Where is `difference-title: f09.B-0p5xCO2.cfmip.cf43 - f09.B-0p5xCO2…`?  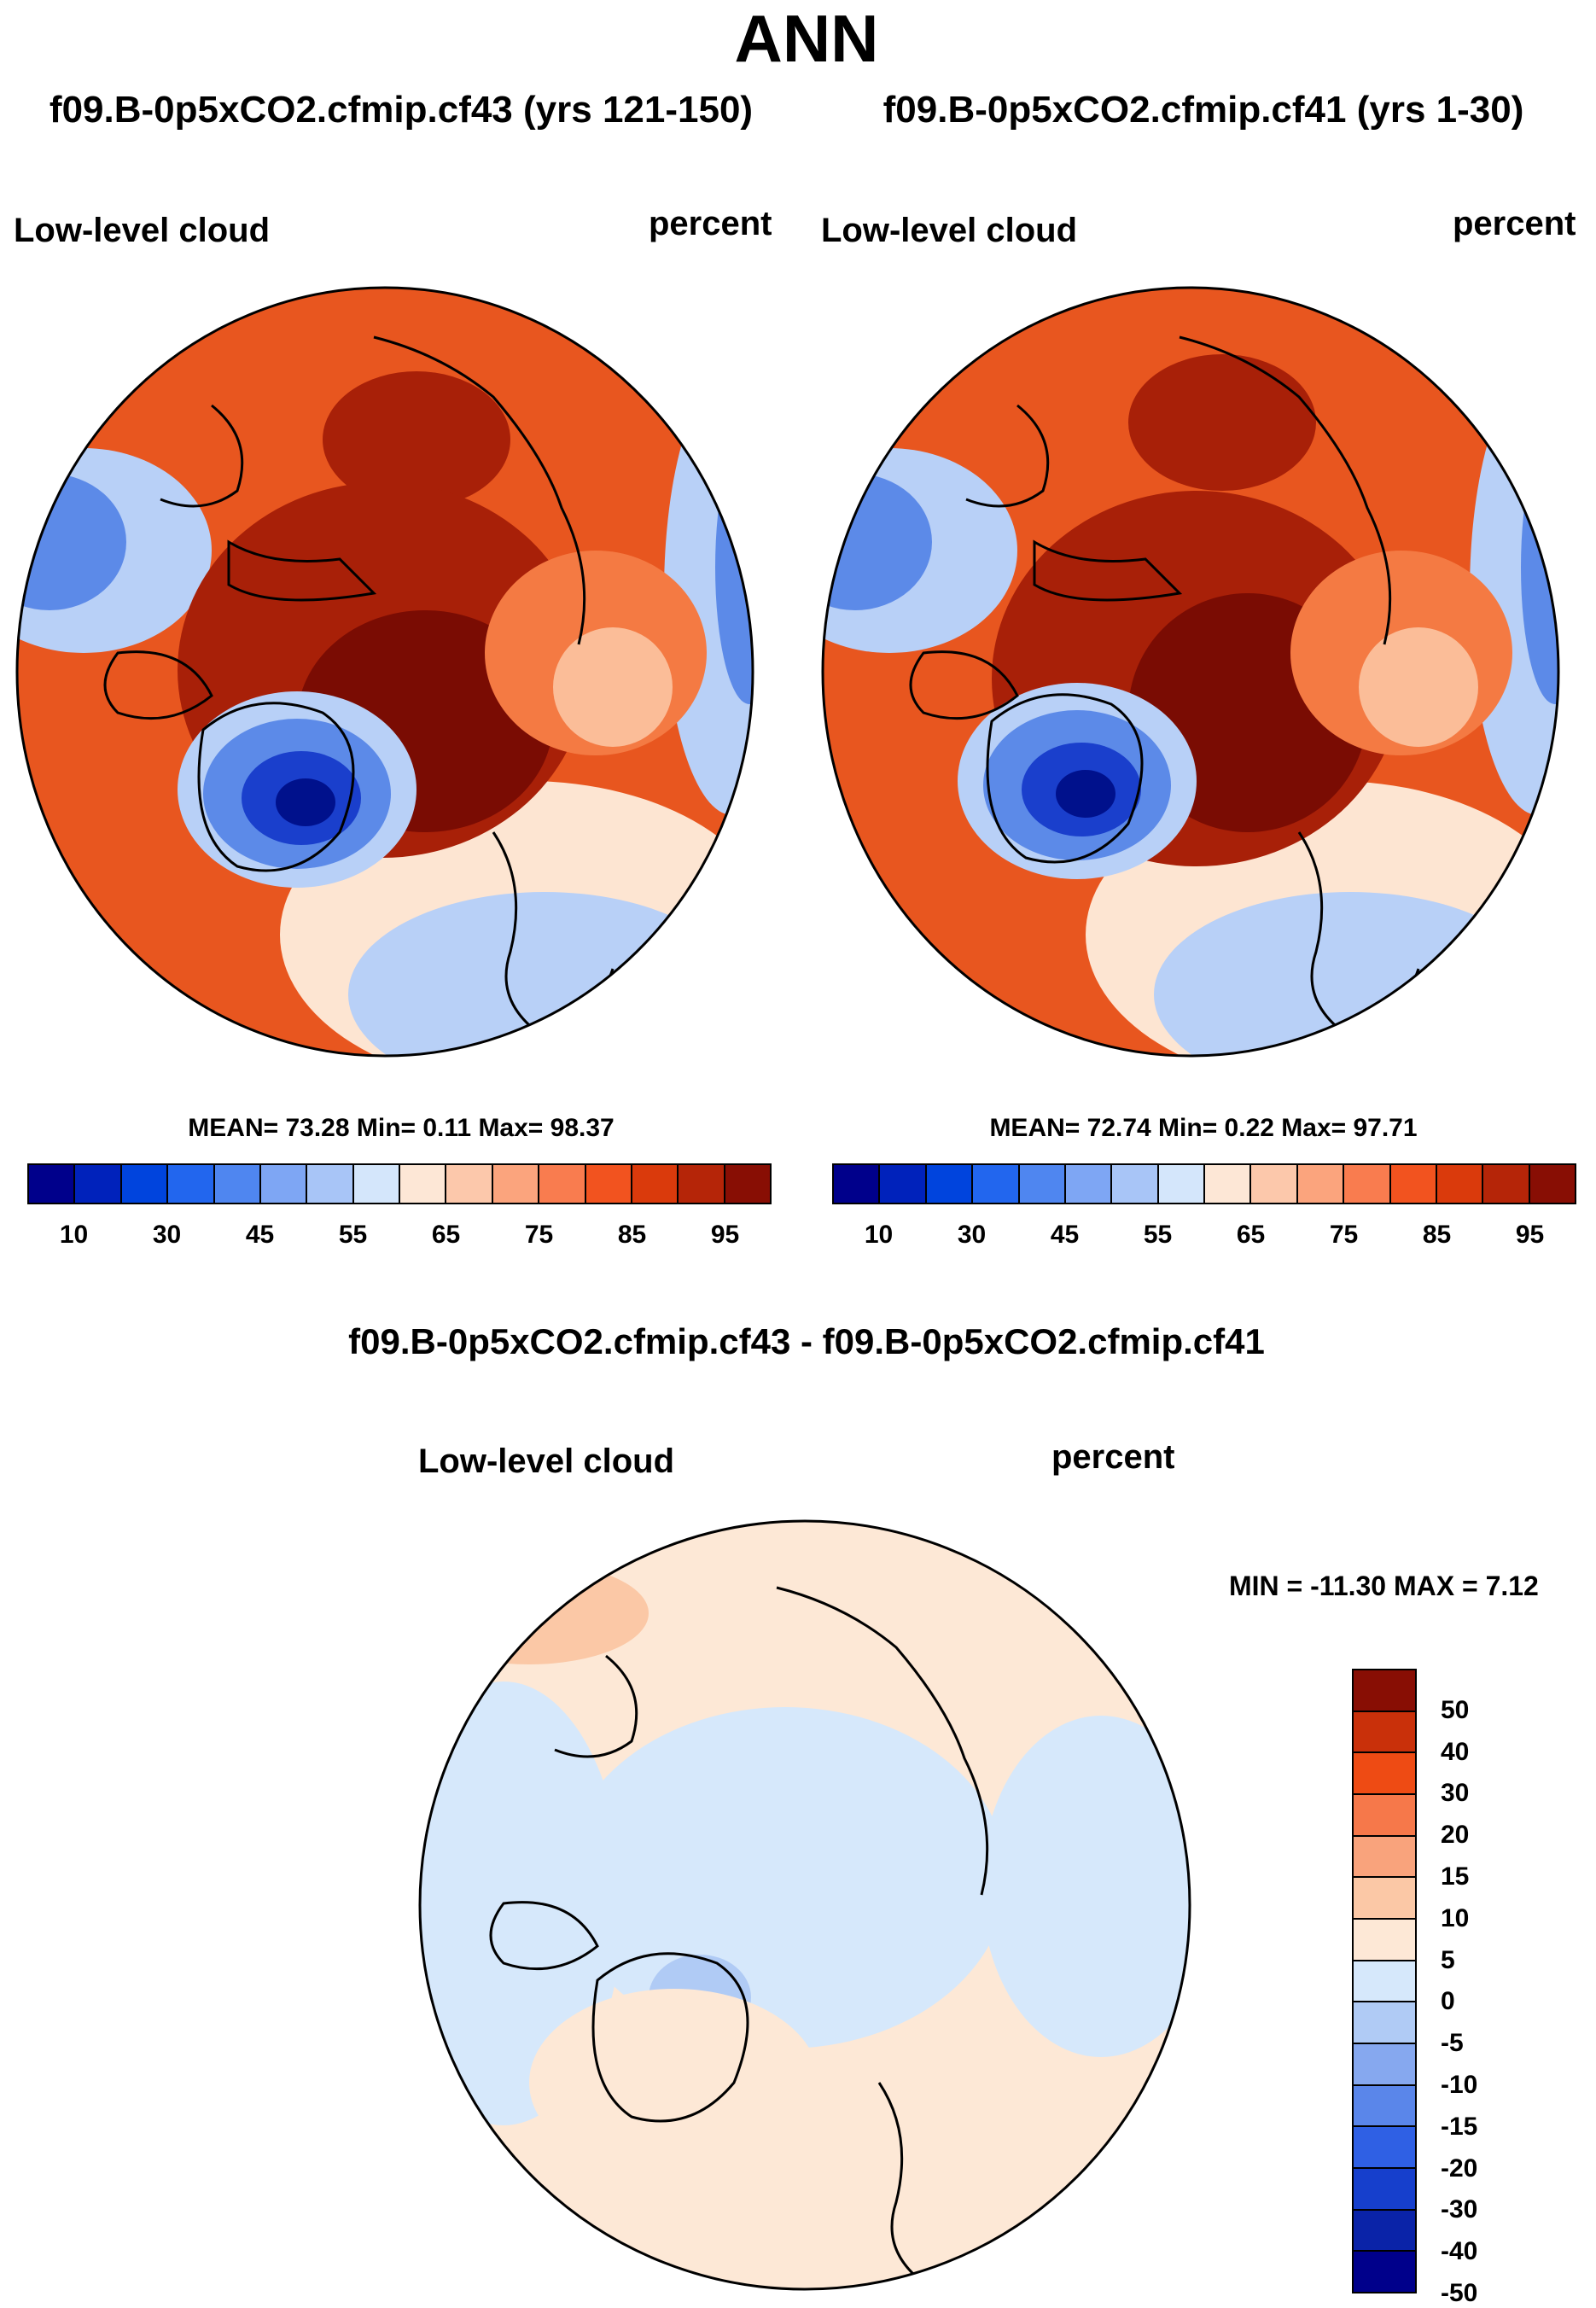
difference-title: f09.B-0p5xCO2.cfmip.cf43 - f09.B-0p5xCO2… is located at coordinates (806, 1341).